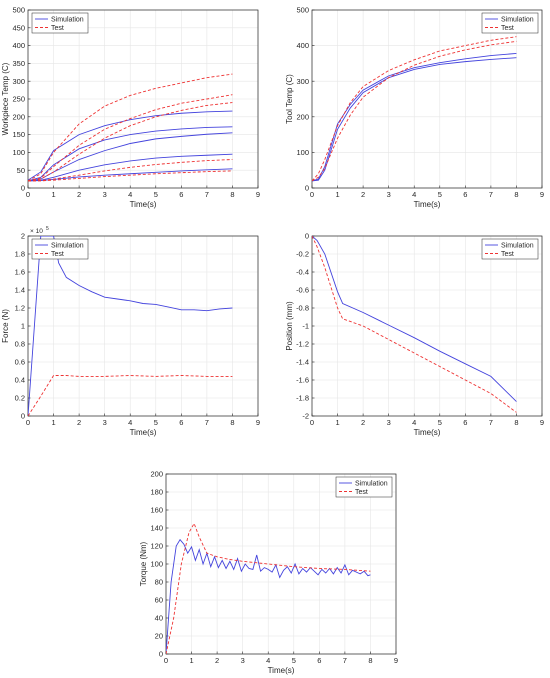 This screenshot has width=550, height=678. Describe the element at coordinates (302, 362) in the screenshot. I see `y-tick-label: -1.4` at that location.